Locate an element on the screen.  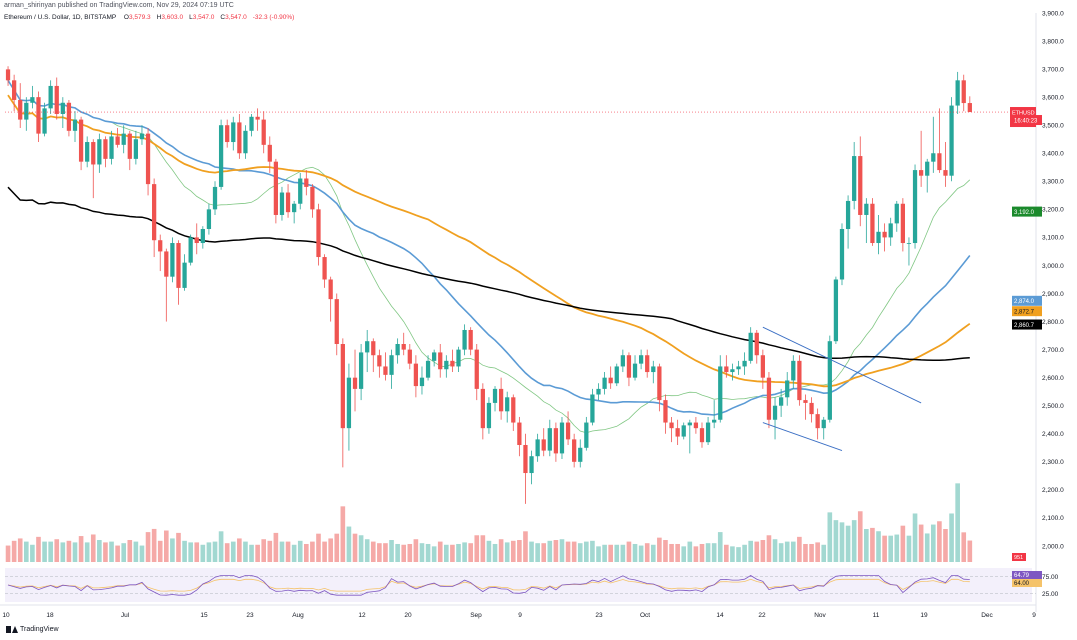
tradingview-footer: TradingView is located at coordinates (32, 629).